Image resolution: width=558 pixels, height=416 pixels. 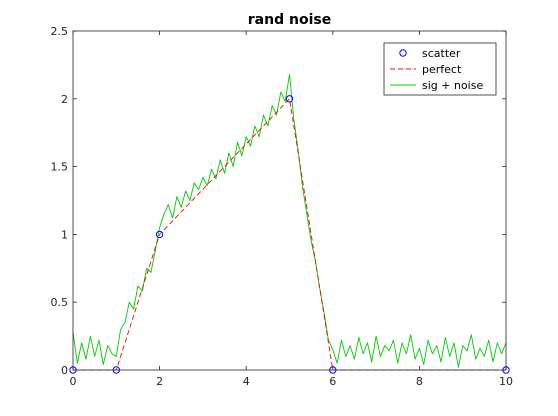 I want to click on legend-entry-0: scatter, so click(x=430, y=53).